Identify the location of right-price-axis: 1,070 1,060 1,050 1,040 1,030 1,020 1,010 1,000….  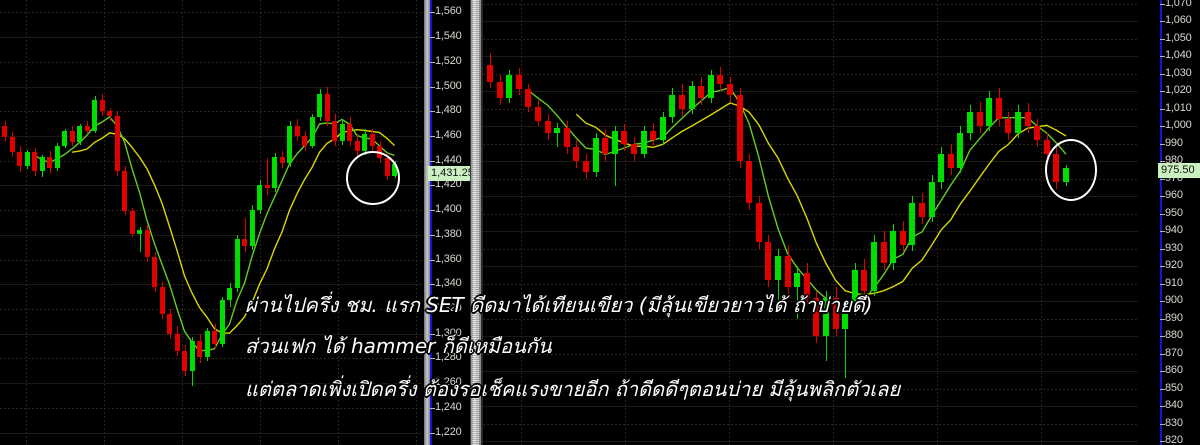
(1179, 222).